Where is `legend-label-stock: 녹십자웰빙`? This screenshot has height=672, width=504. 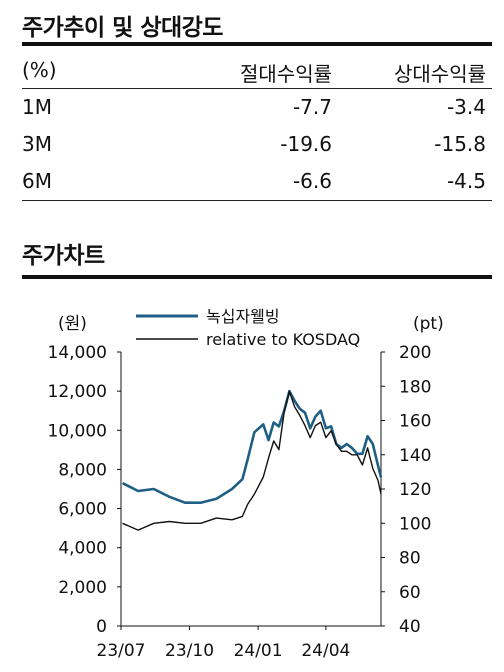 legend-label-stock: 녹십자웰빙 is located at coordinates (243, 316).